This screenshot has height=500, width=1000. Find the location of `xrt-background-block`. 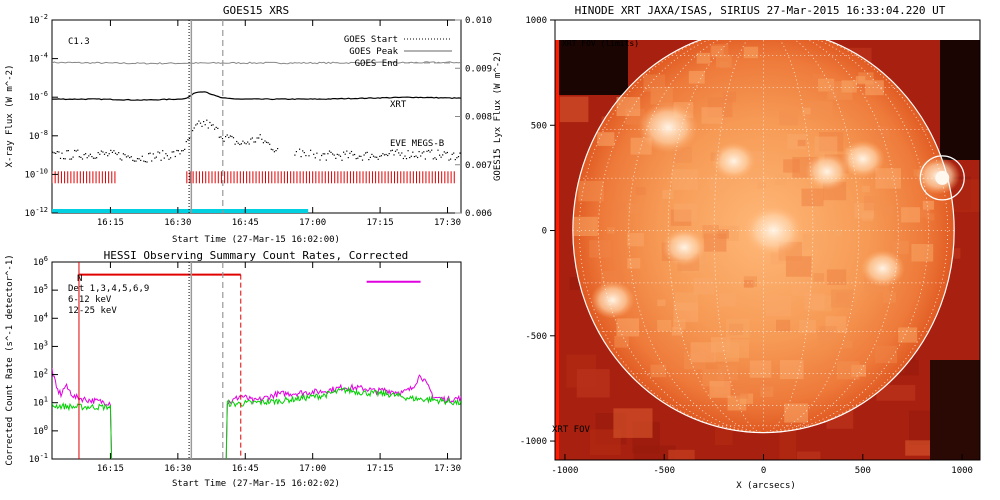

xrt-background-block is located at coordinates (633, 423).